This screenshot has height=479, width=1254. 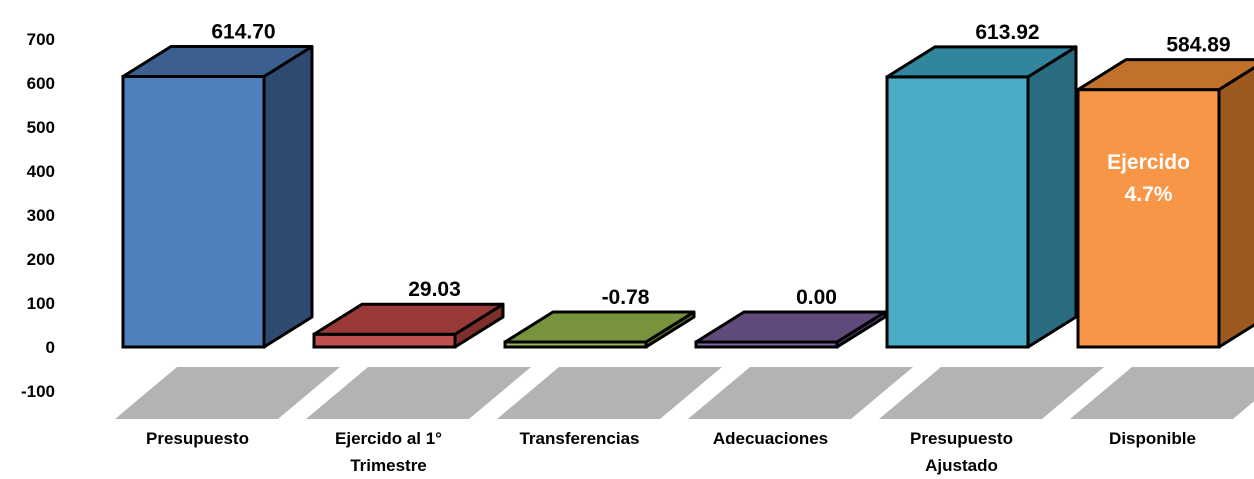 What do you see at coordinates (1148, 162) in the screenshot?
I see `bar-annotation: Ejercido` at bounding box center [1148, 162].